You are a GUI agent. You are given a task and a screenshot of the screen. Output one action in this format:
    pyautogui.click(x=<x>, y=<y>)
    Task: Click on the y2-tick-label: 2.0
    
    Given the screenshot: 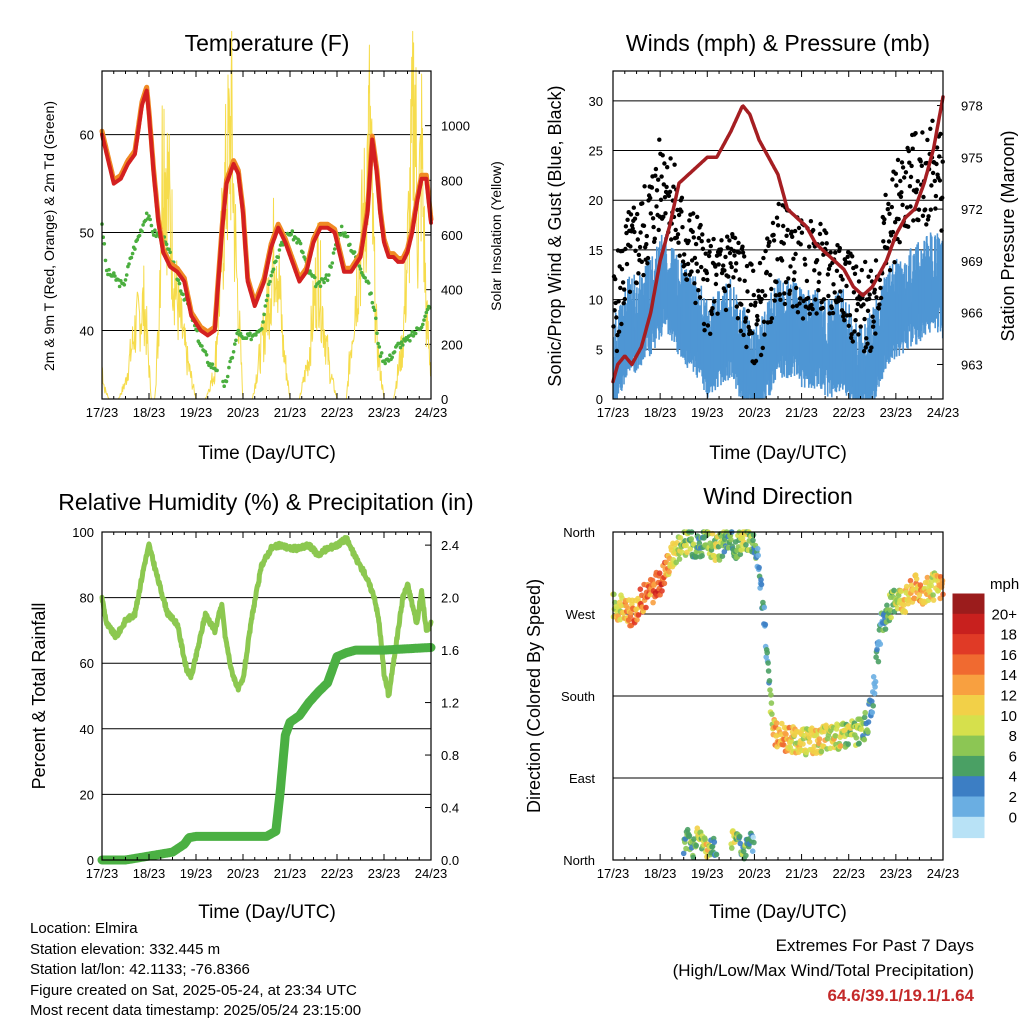 What is the action you would take?
    pyautogui.click(x=450, y=598)
    